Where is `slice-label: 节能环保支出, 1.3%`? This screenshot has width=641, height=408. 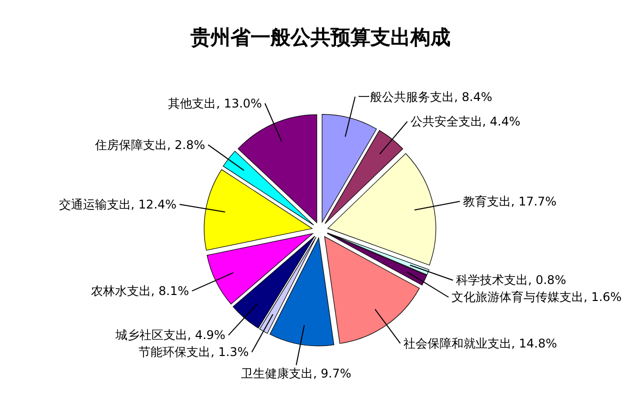 slice-label: 节能环保支出, 1.3% is located at coordinates (193, 352).